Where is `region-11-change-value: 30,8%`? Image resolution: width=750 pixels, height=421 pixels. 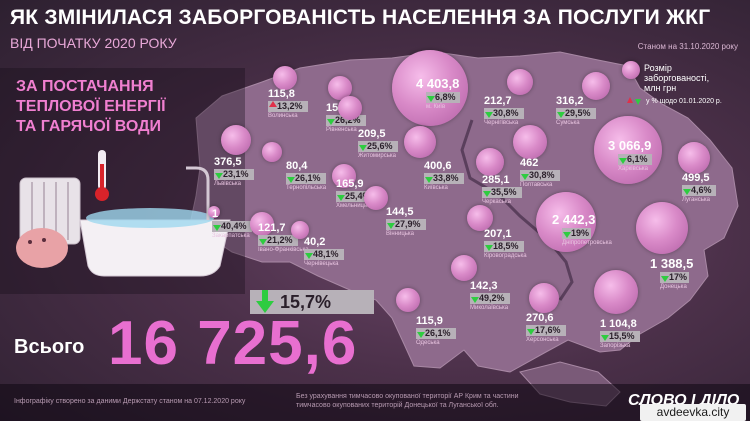
region-11-change-value: 30,8% is located at coordinates (542, 175).